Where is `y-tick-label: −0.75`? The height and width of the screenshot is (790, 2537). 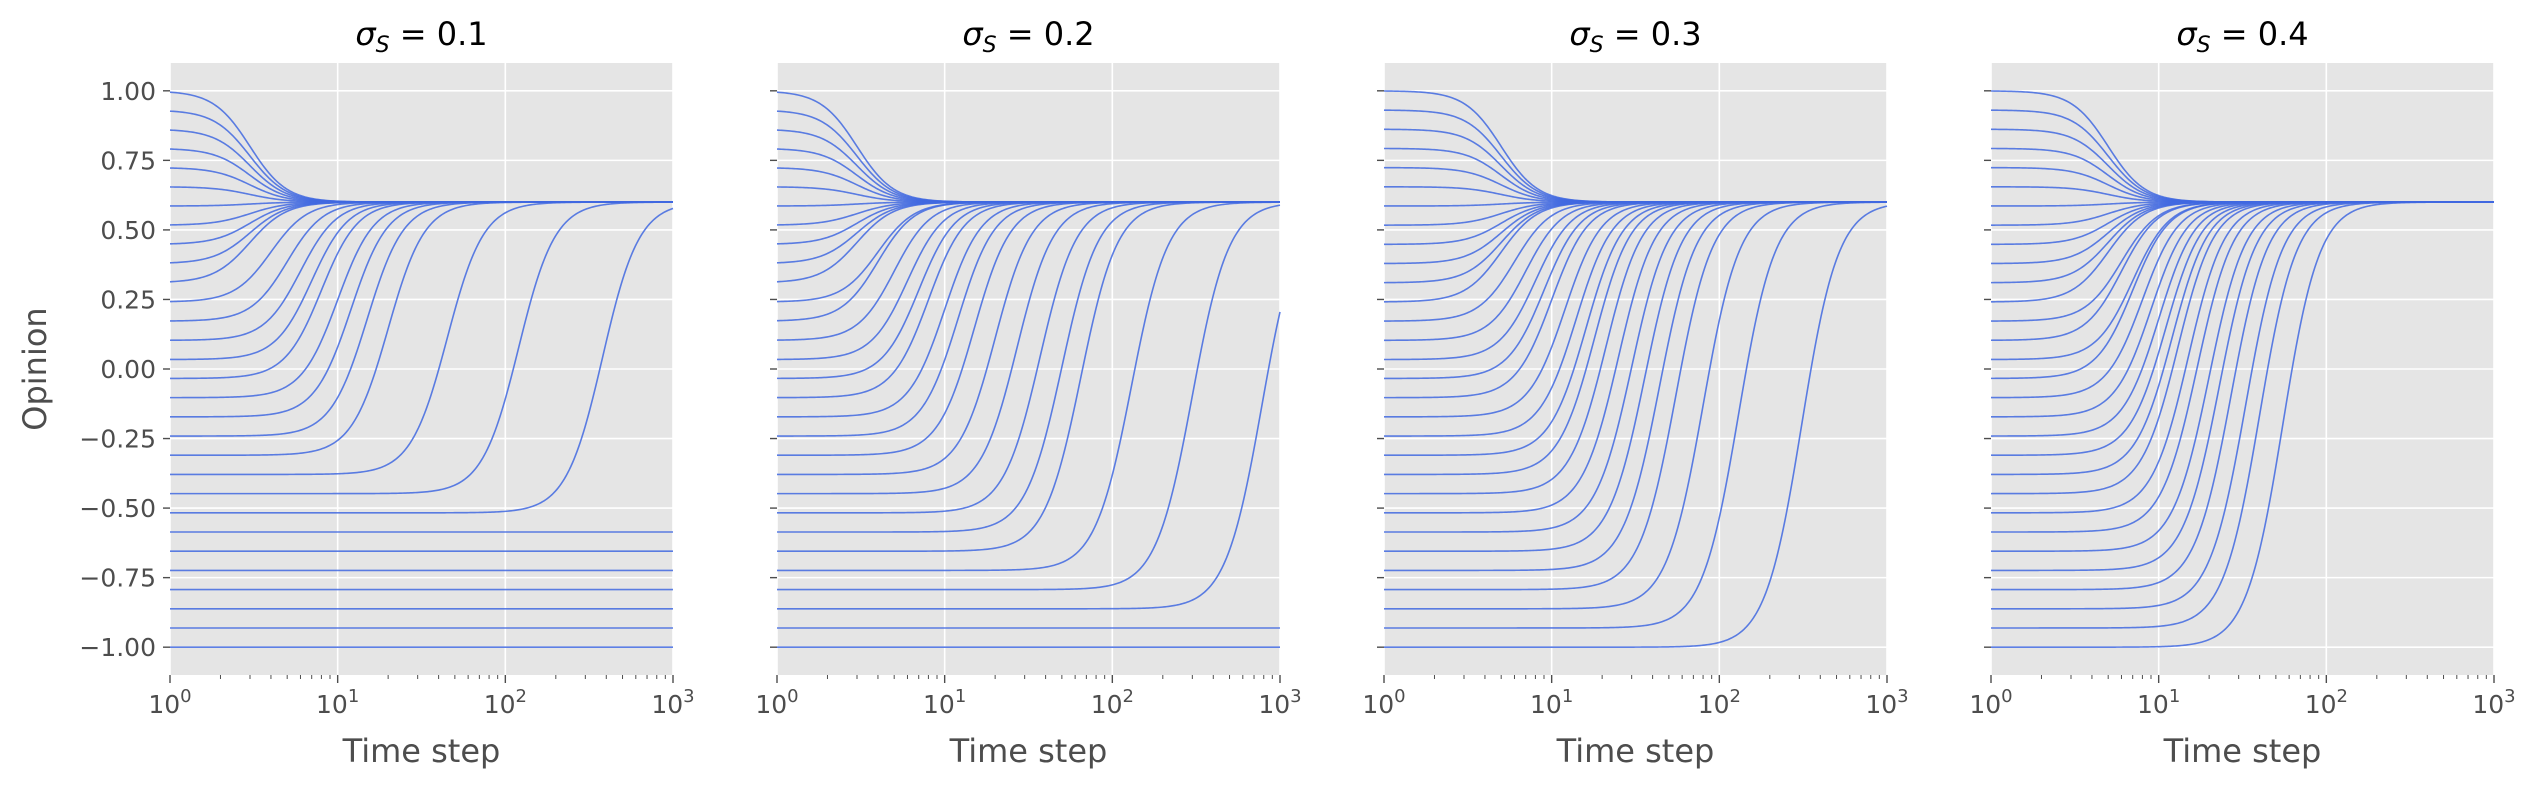
y-tick-label: −0.75 is located at coordinates (117, 578).